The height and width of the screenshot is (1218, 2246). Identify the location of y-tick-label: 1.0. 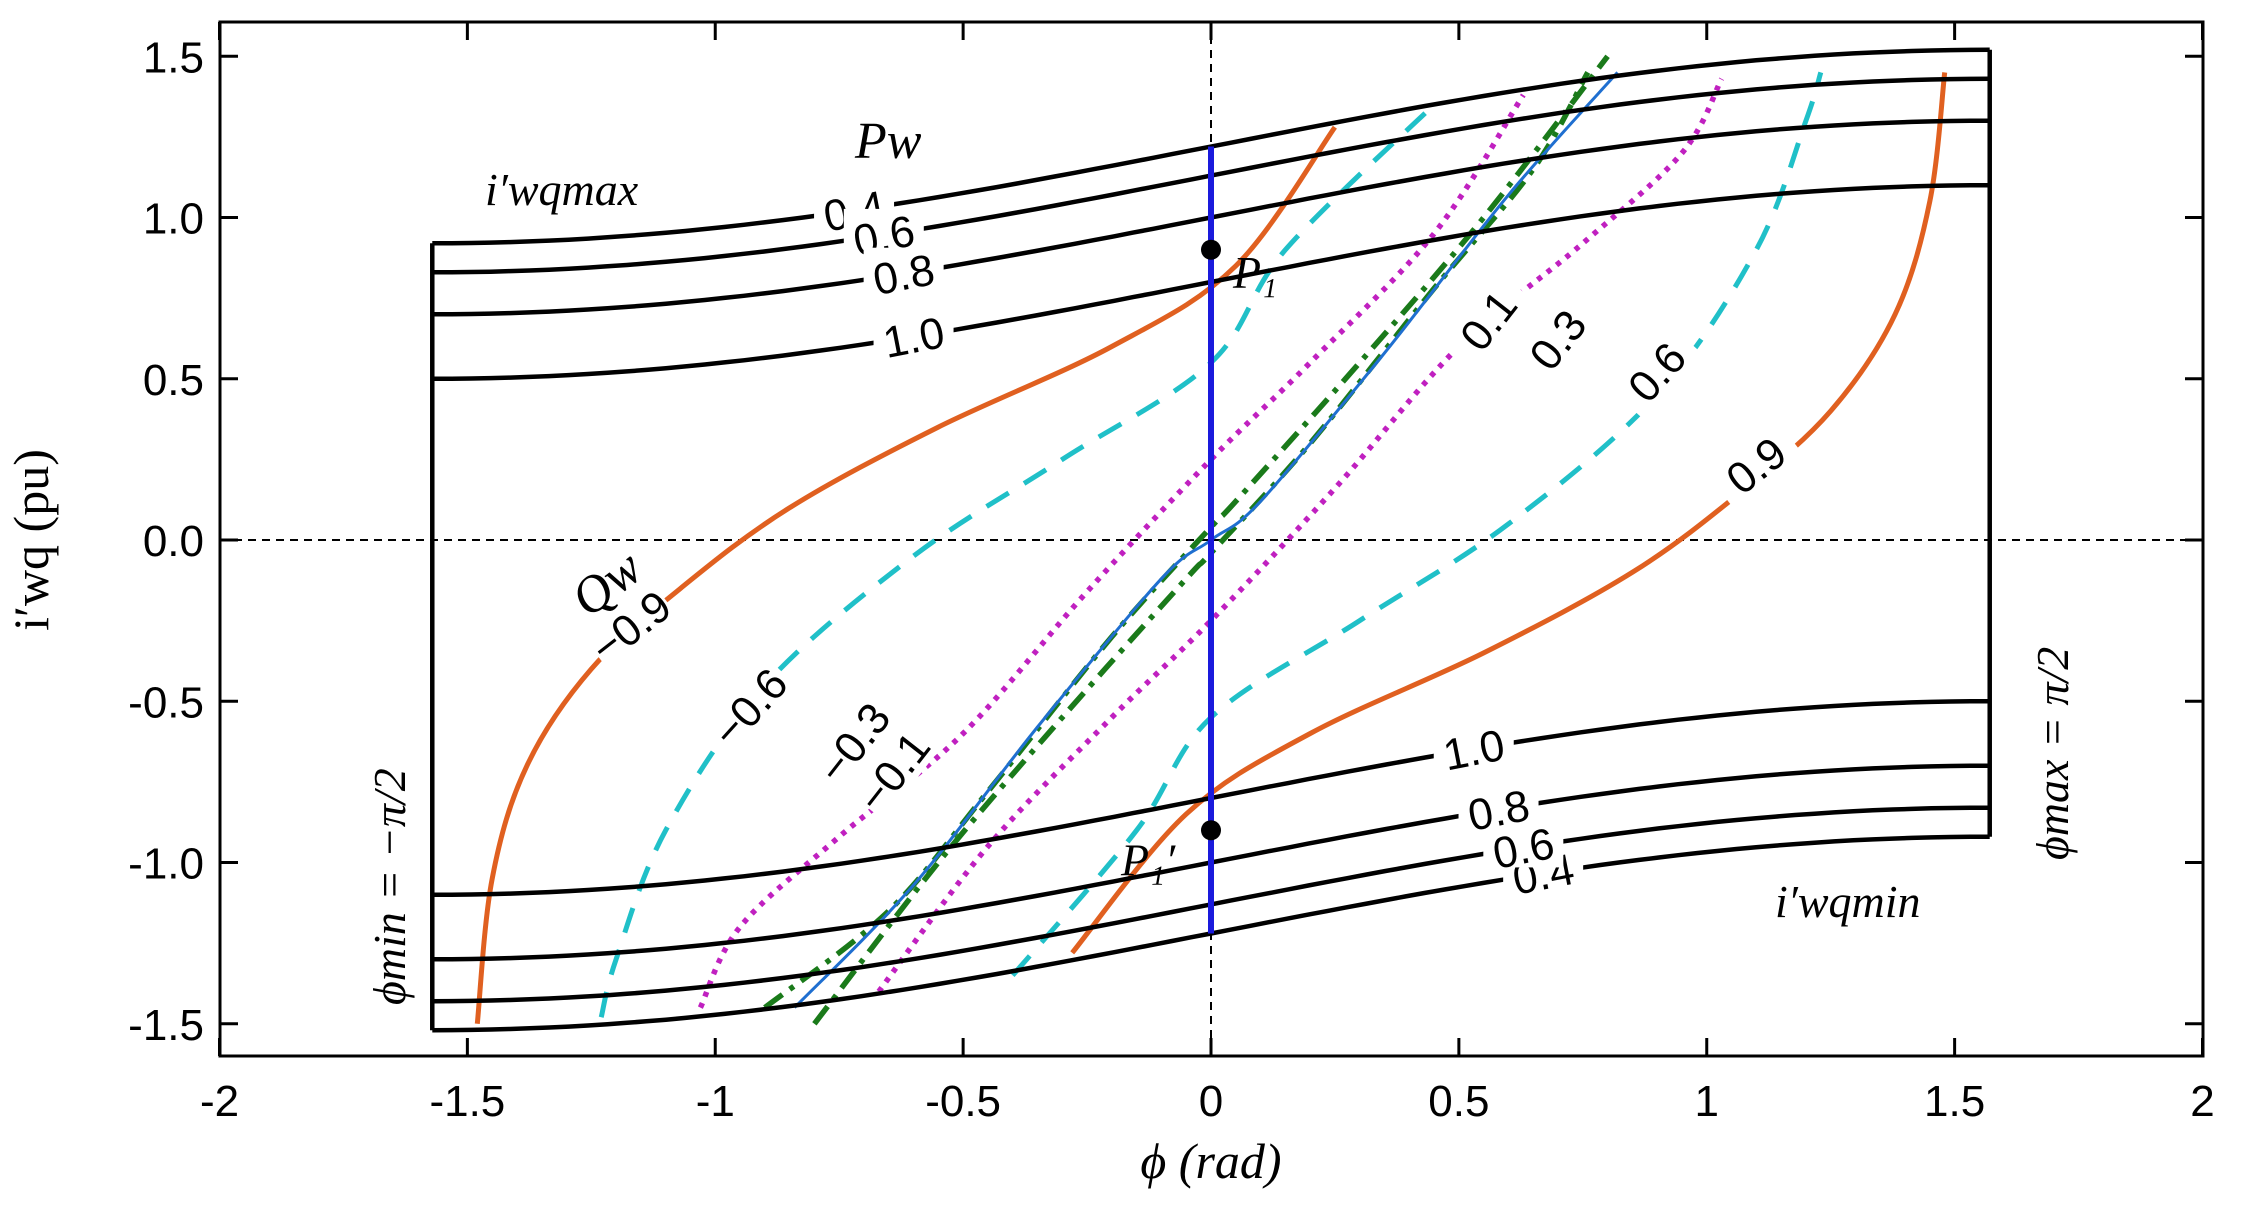
(173, 219).